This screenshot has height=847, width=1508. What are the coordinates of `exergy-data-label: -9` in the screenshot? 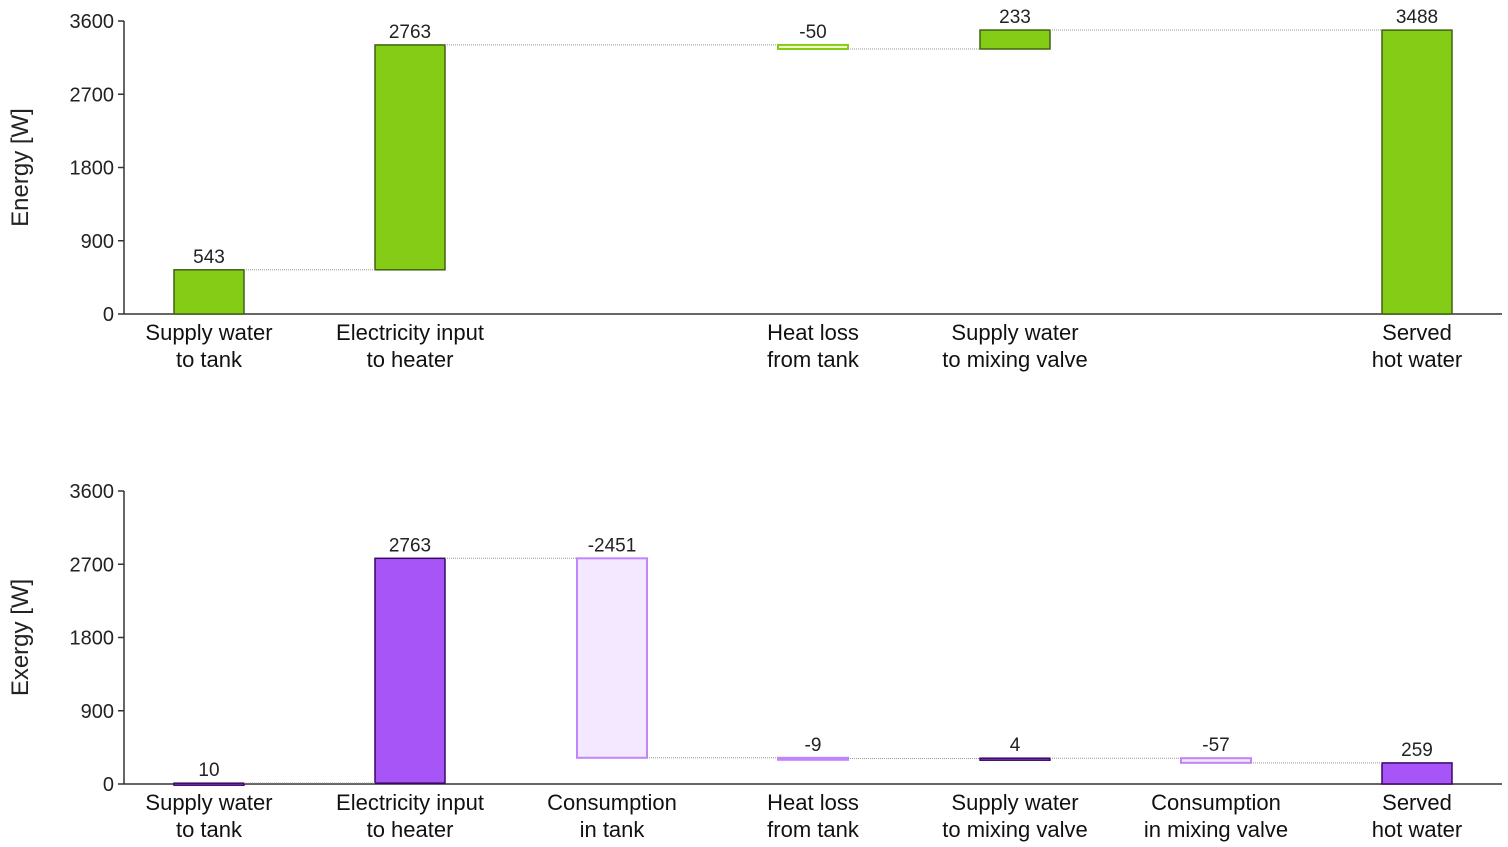 It's located at (813, 745).